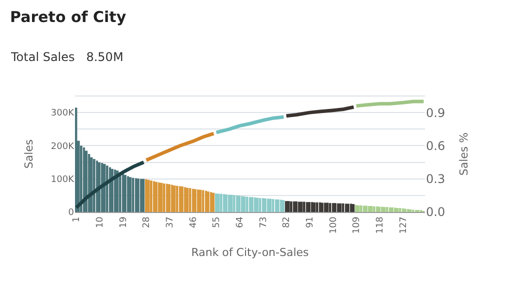  I want to click on y-tick-label: 200K, so click(63, 147).